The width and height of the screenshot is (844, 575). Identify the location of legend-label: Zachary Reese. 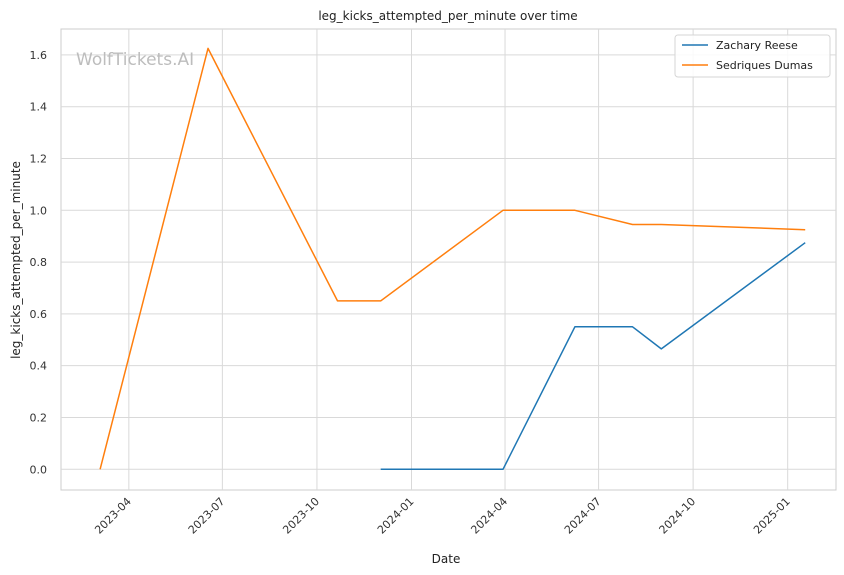
(757, 45).